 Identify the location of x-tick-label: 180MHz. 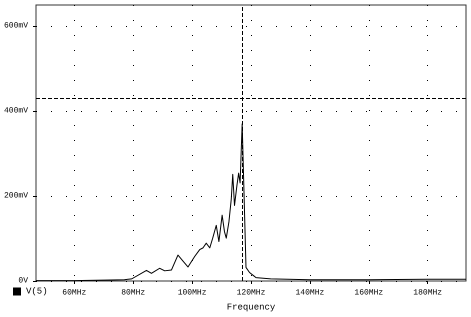
(427, 293).